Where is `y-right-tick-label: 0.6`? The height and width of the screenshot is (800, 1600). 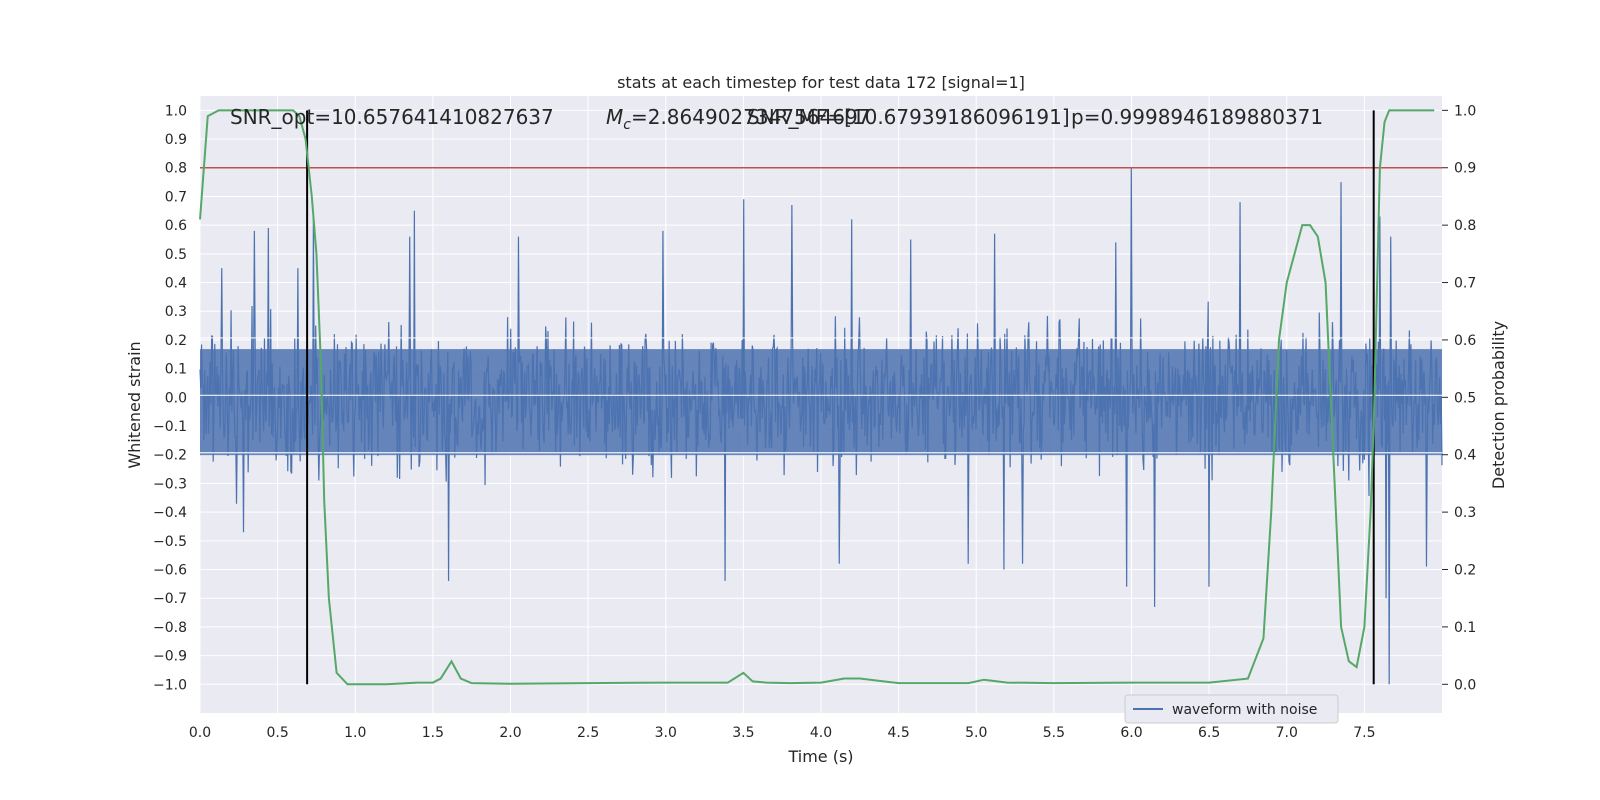 y-right-tick-label: 0.6 is located at coordinates (1465, 341).